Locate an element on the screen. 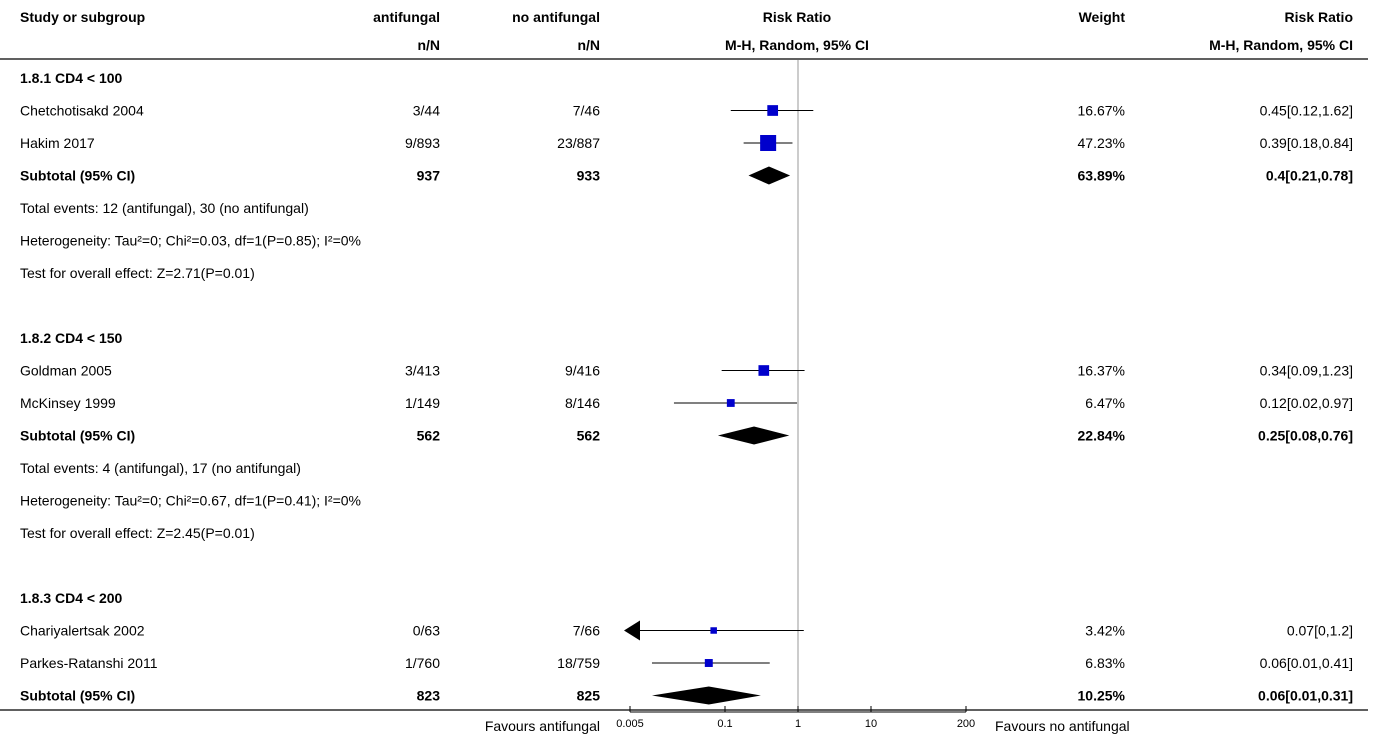 This screenshot has height=738, width=1375. subtotal-group2-total: 933 is located at coordinates (589, 176).